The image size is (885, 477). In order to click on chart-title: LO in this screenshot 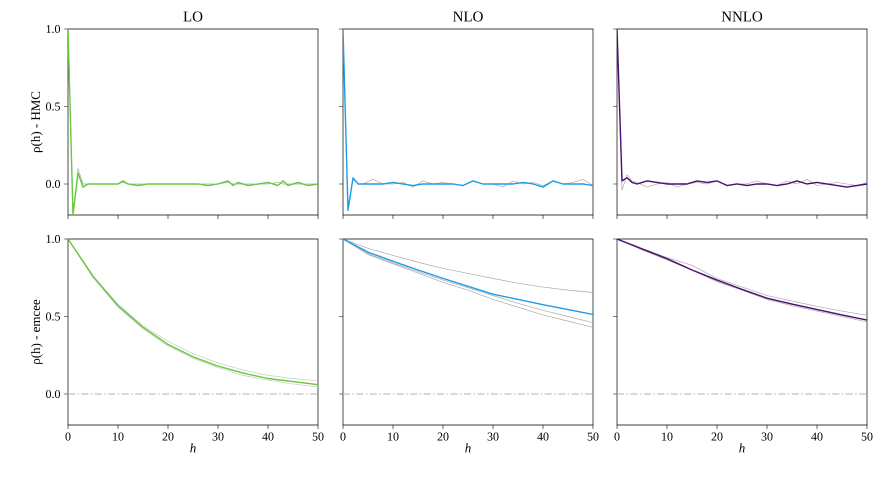, I will do `click(192, 16)`.